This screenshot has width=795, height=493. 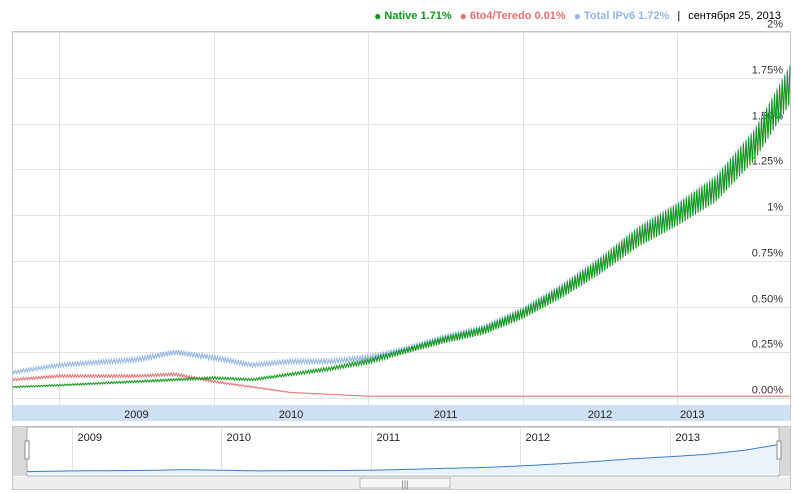 I want to click on y-tick-label: 0.50%, so click(x=767, y=300).